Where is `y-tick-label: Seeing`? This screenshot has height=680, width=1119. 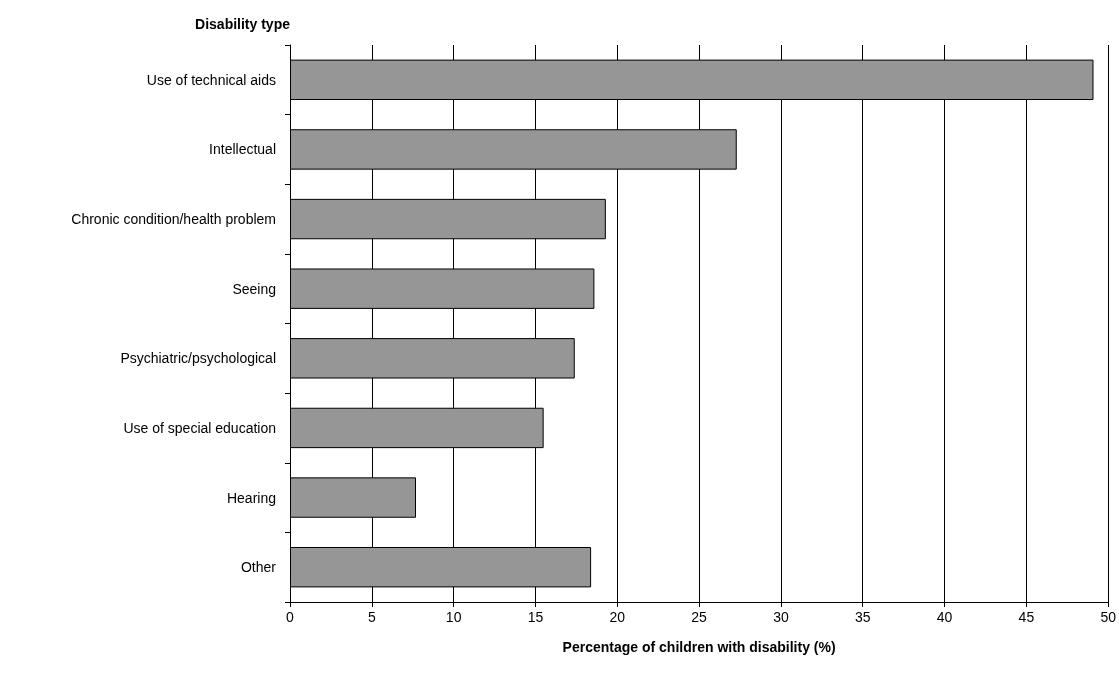 y-tick-label: Seeing is located at coordinates (254, 288).